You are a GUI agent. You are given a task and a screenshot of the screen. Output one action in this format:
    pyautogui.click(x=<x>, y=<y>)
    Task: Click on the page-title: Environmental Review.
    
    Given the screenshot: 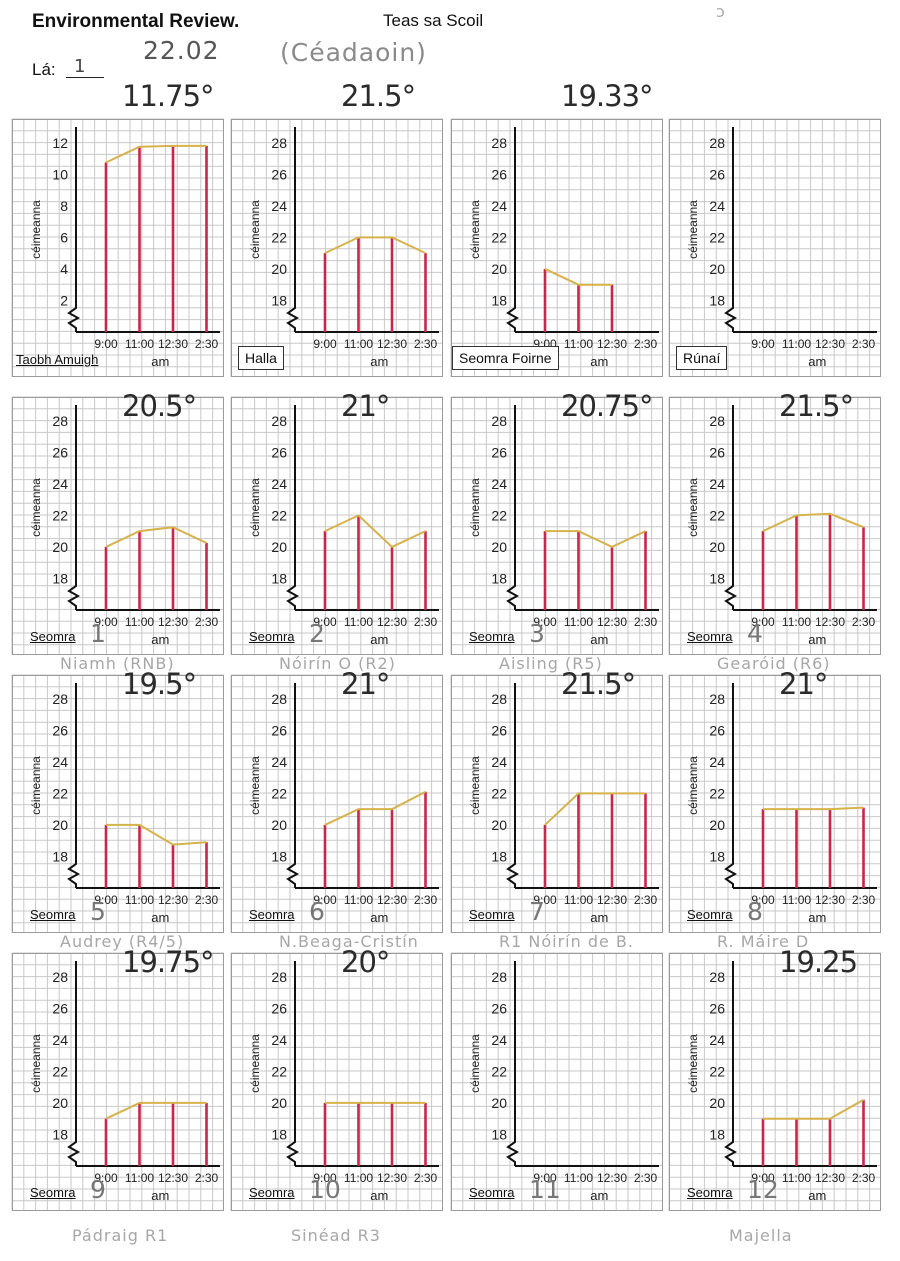 What is the action you would take?
    pyautogui.click(x=136, y=21)
    